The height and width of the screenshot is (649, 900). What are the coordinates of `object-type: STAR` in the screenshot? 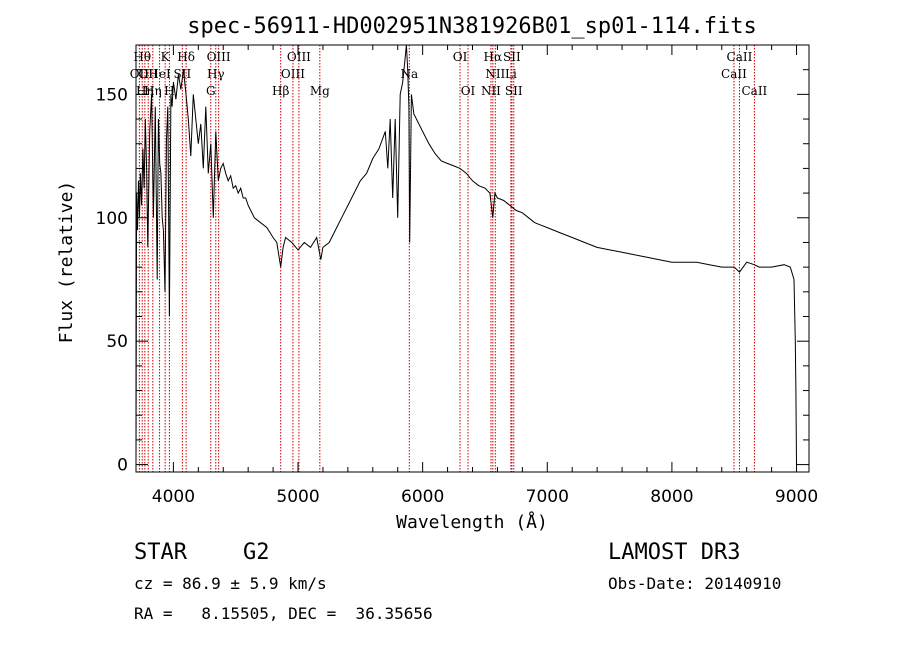 It's located at (160, 552).